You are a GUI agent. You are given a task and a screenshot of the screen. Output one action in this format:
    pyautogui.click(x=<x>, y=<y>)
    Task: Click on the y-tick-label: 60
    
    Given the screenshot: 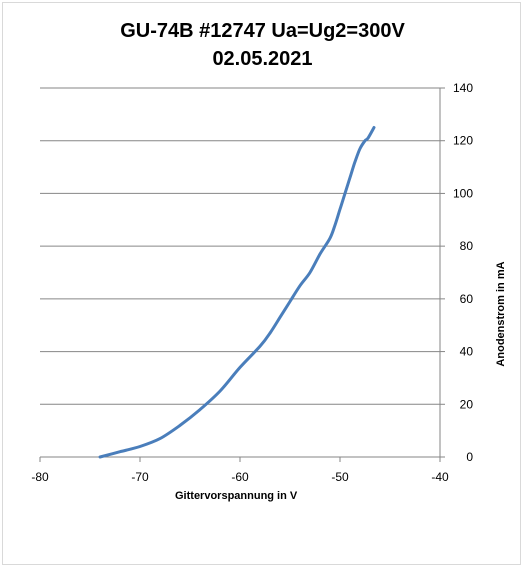 What is the action you would take?
    pyautogui.click(x=467, y=299)
    